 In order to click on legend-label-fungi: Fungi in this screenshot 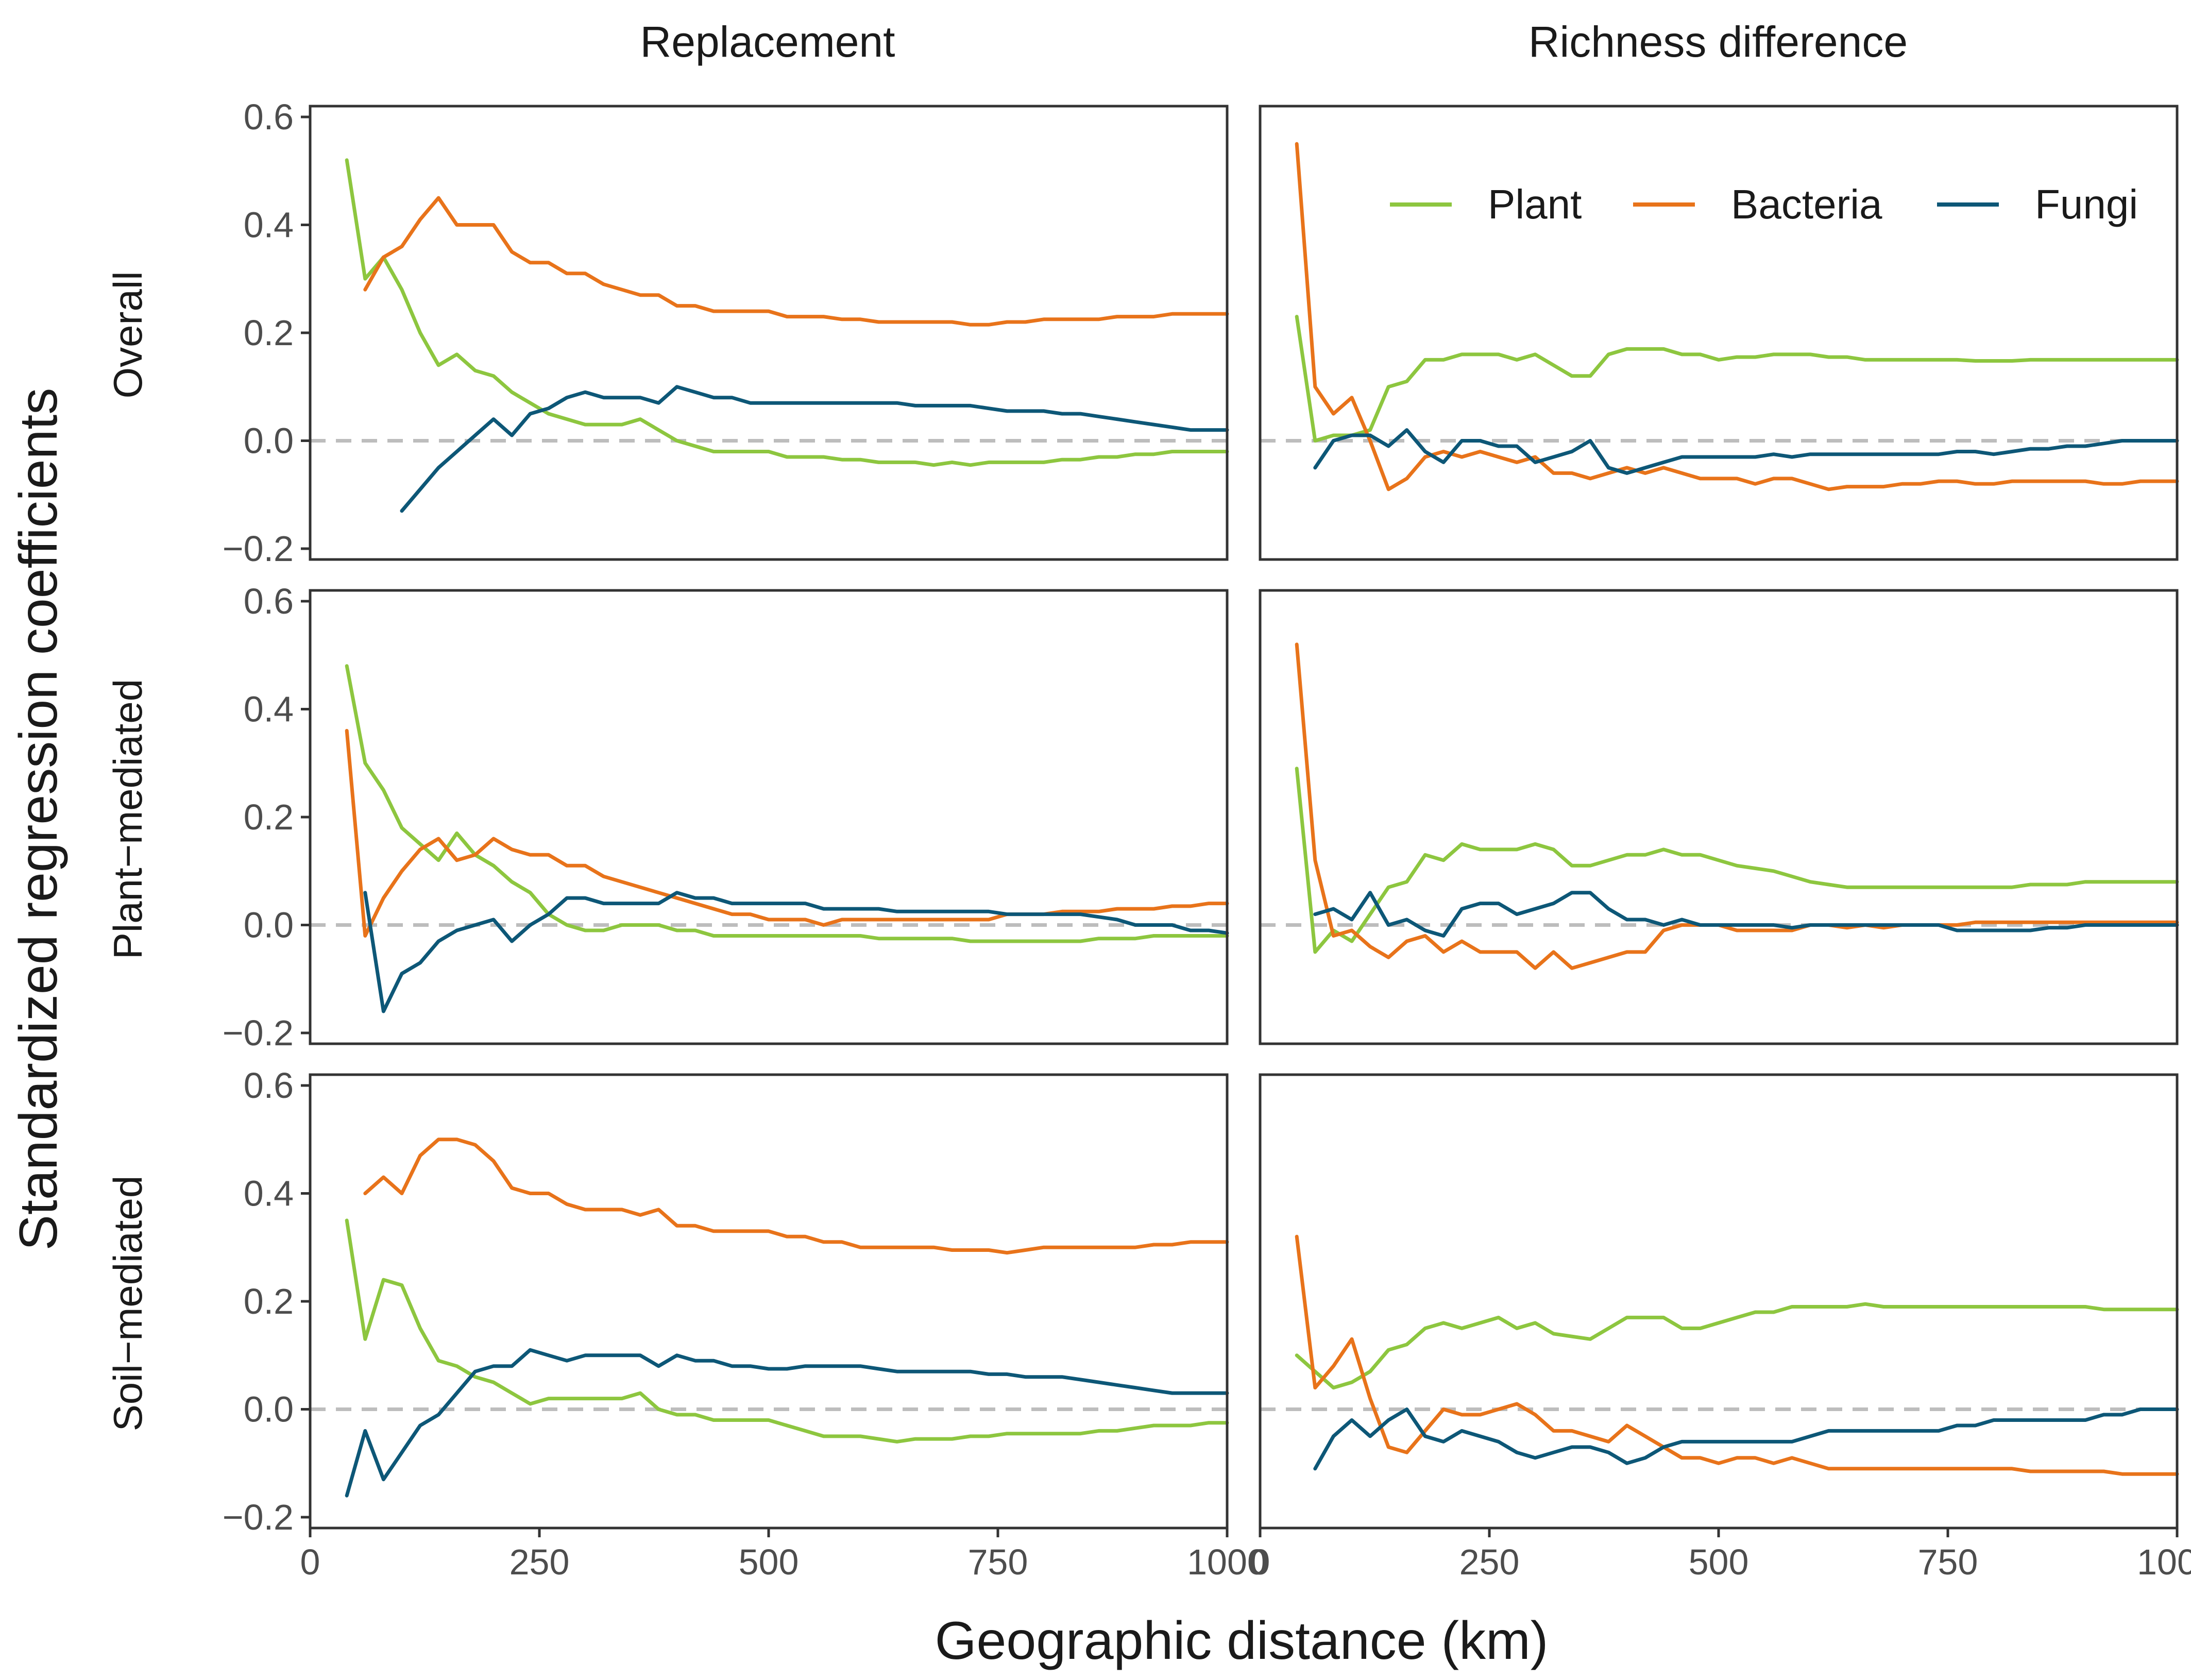, I will do `click(2086, 204)`.